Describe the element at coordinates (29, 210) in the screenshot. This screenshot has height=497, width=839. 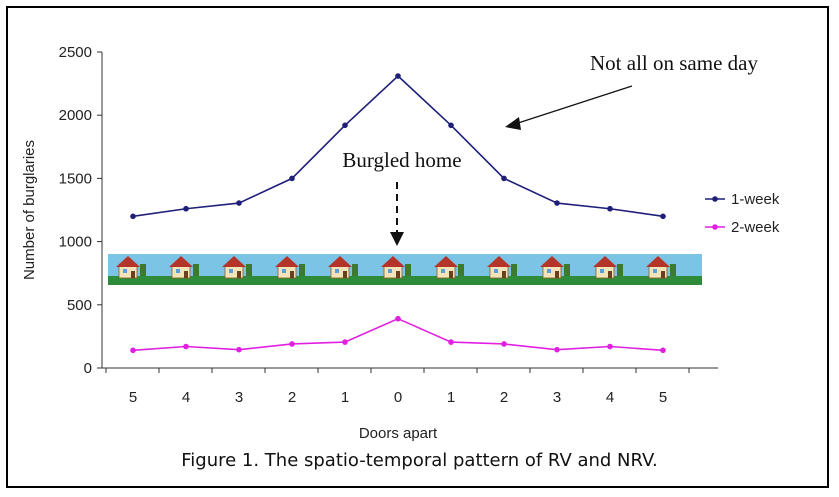
I see `y-axis-title: Number of burglaries` at that location.